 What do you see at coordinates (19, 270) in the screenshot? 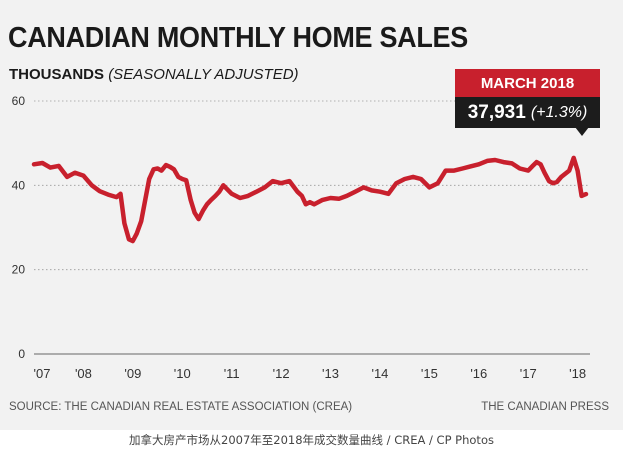
I see `y-tick-label-20: 20` at bounding box center [19, 270].